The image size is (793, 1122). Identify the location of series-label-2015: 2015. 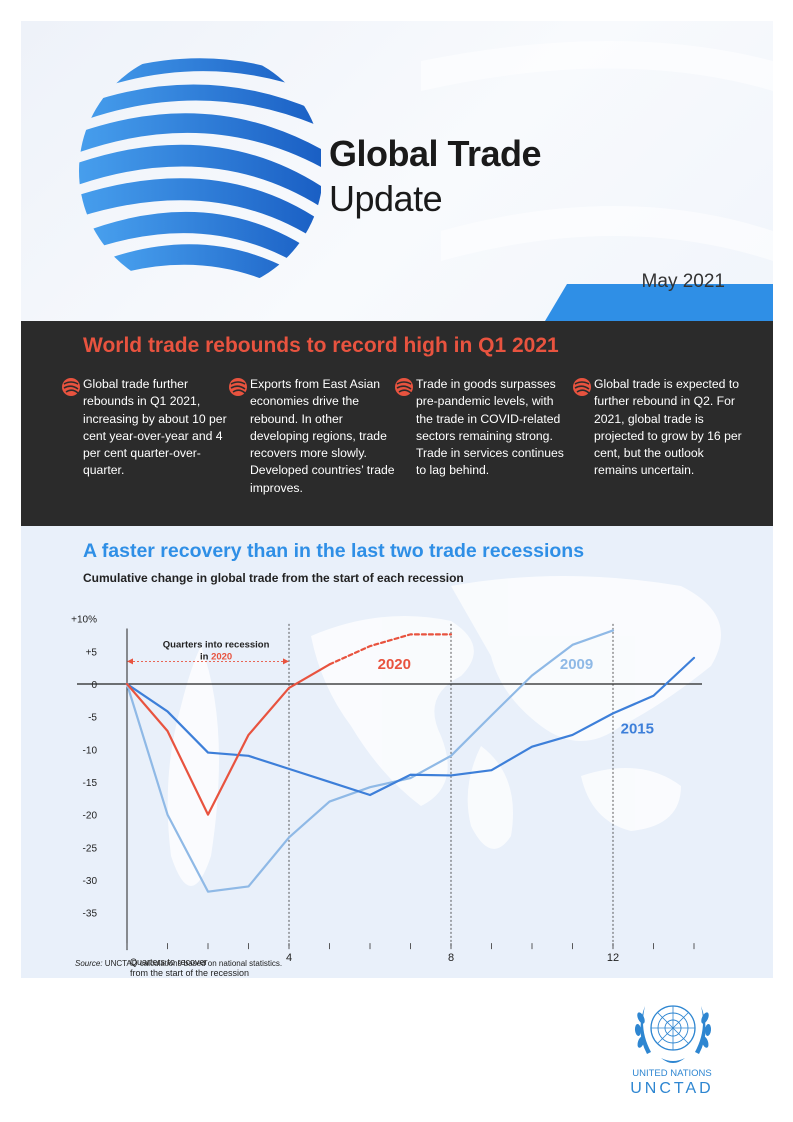
(637, 729).